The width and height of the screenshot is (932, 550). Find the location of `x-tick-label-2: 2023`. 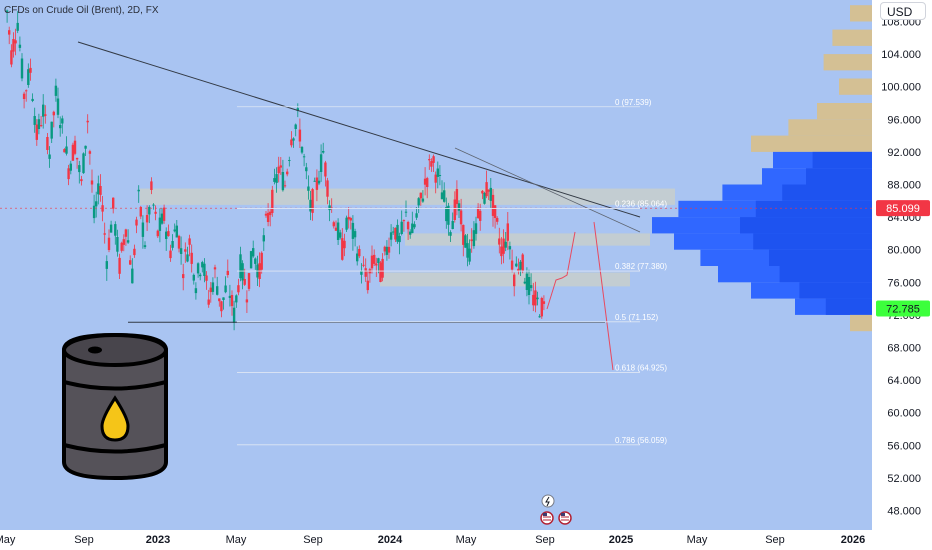

x-tick-label-2: 2023 is located at coordinates (158, 540).